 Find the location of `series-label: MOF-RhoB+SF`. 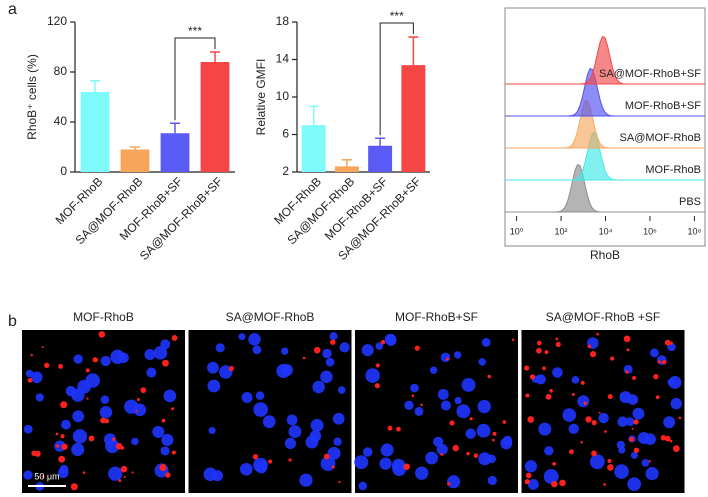

series-label: MOF-RhoB+SF is located at coordinates (663, 106).